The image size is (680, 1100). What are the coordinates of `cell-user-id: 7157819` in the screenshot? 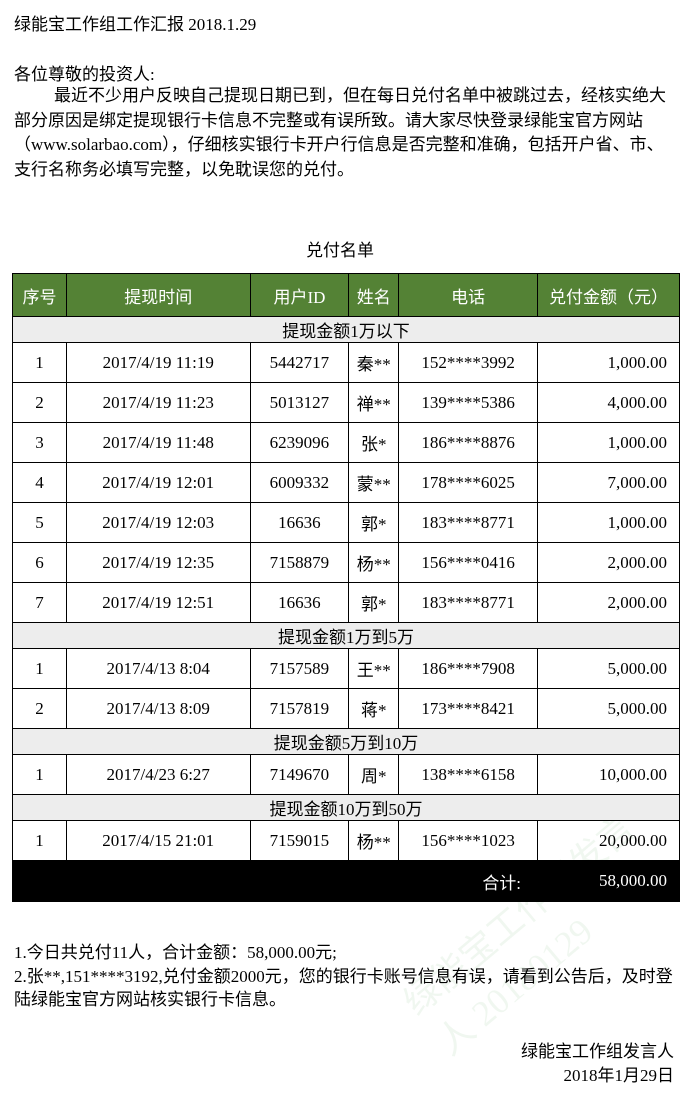 It's located at (299, 708).